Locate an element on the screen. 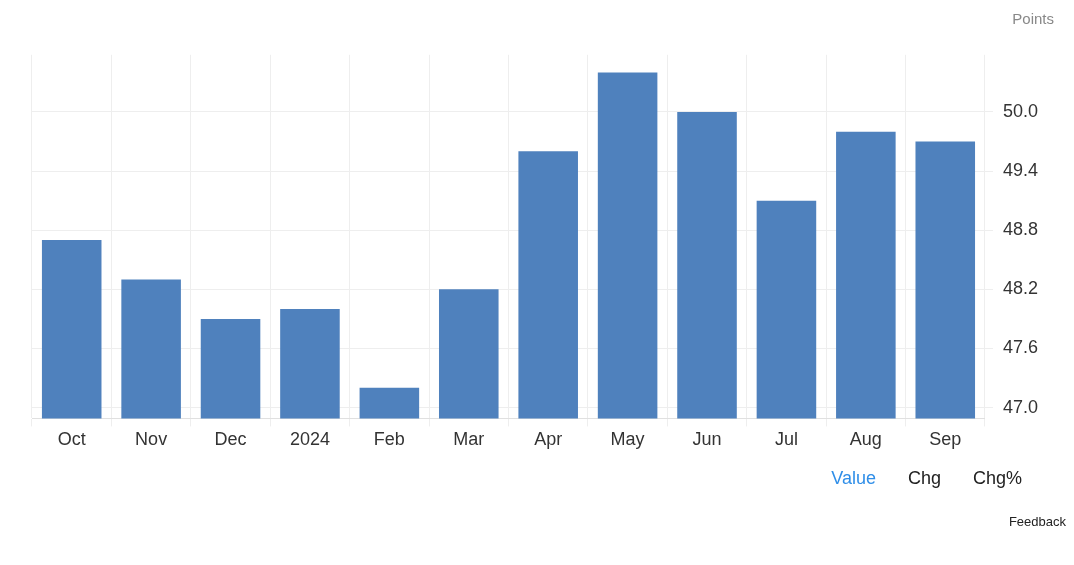  text: Value is located at coordinates (853, 478).